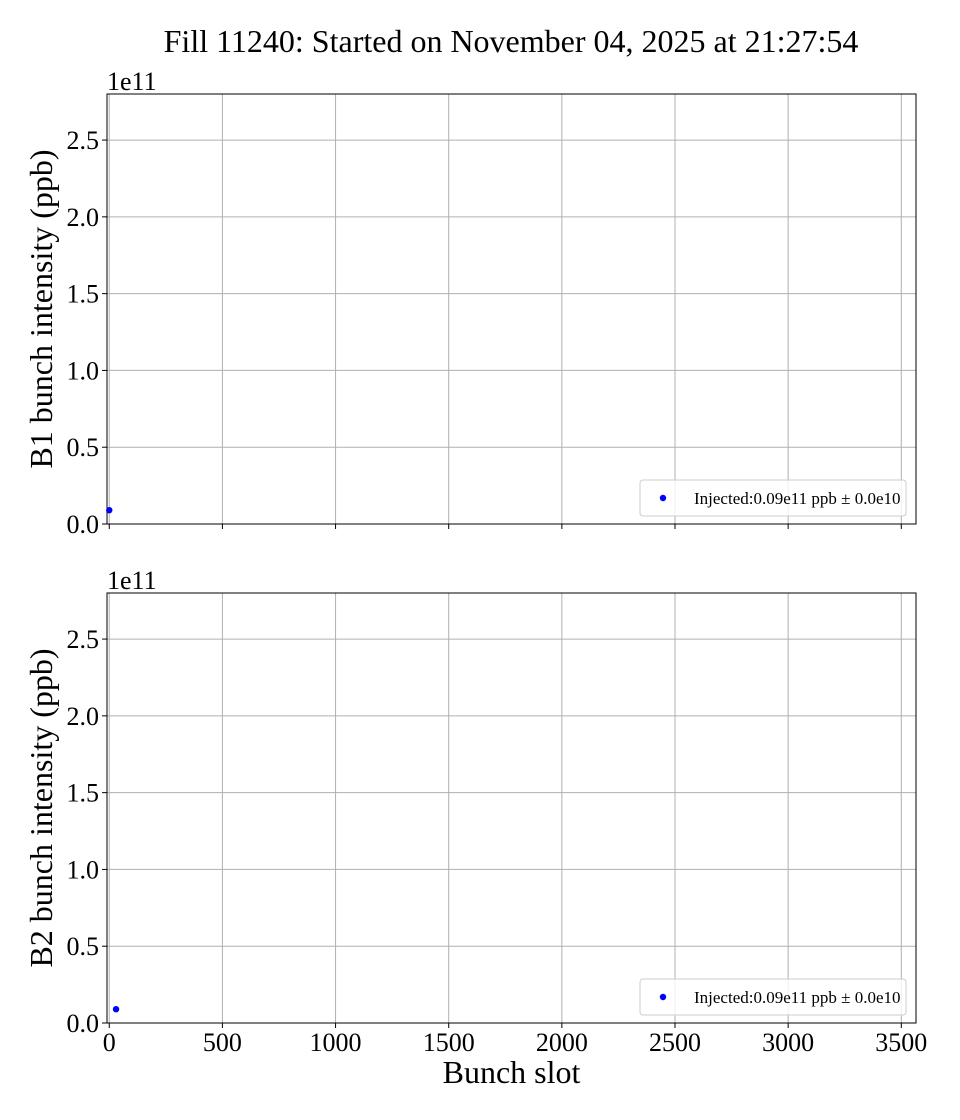 The height and width of the screenshot is (1120, 960). I want to click on x-tick-label: 500, so click(222, 1042).